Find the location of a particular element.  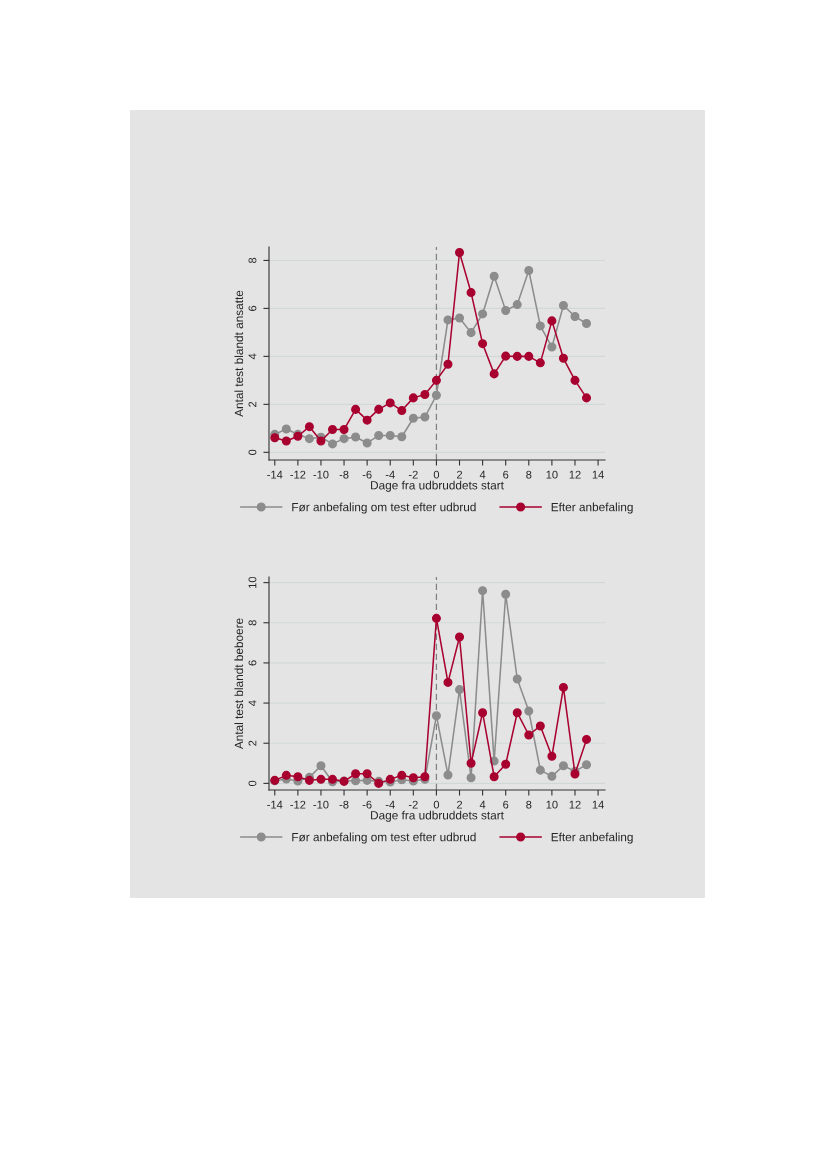

y-axis-title: Antal test blandt beboere is located at coordinates (239, 684).